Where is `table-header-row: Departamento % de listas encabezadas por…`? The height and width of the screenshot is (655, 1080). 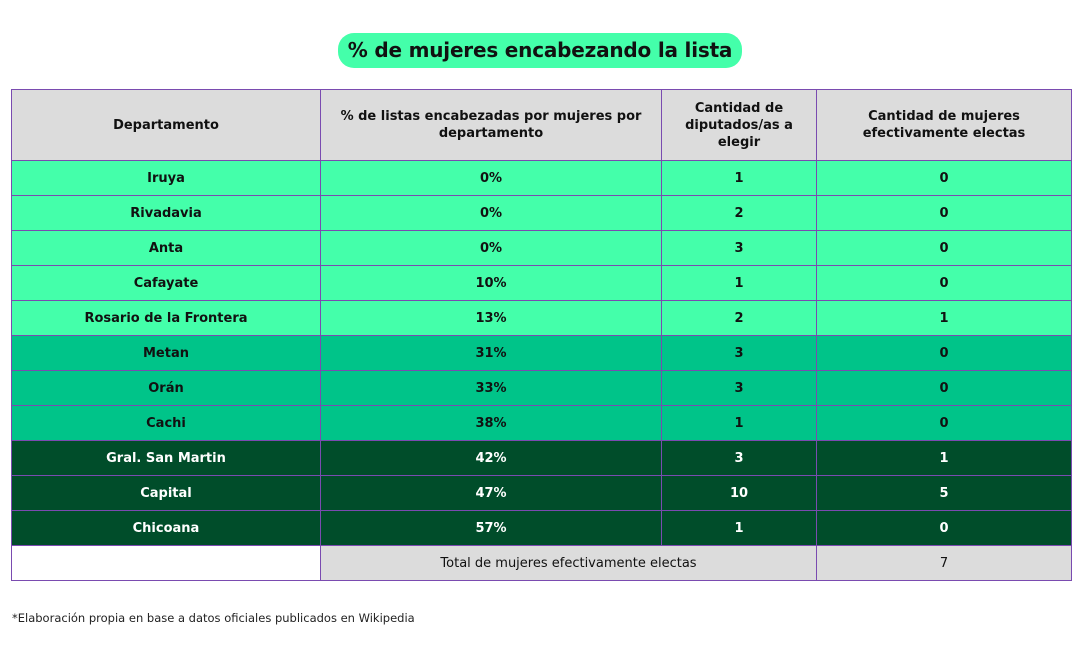
table-header-row: Departamento % de listas encabezadas por… is located at coordinates (541, 125).